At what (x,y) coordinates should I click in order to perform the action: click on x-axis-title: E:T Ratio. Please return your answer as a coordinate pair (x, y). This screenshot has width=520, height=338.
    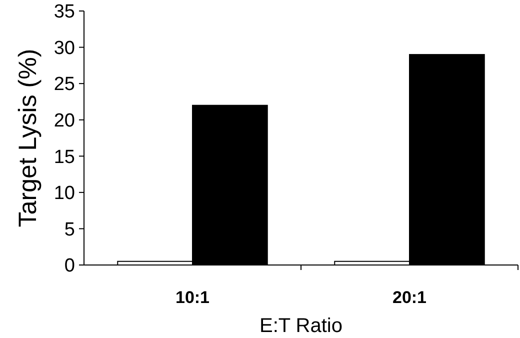
    Looking at the image, I should click on (301, 326).